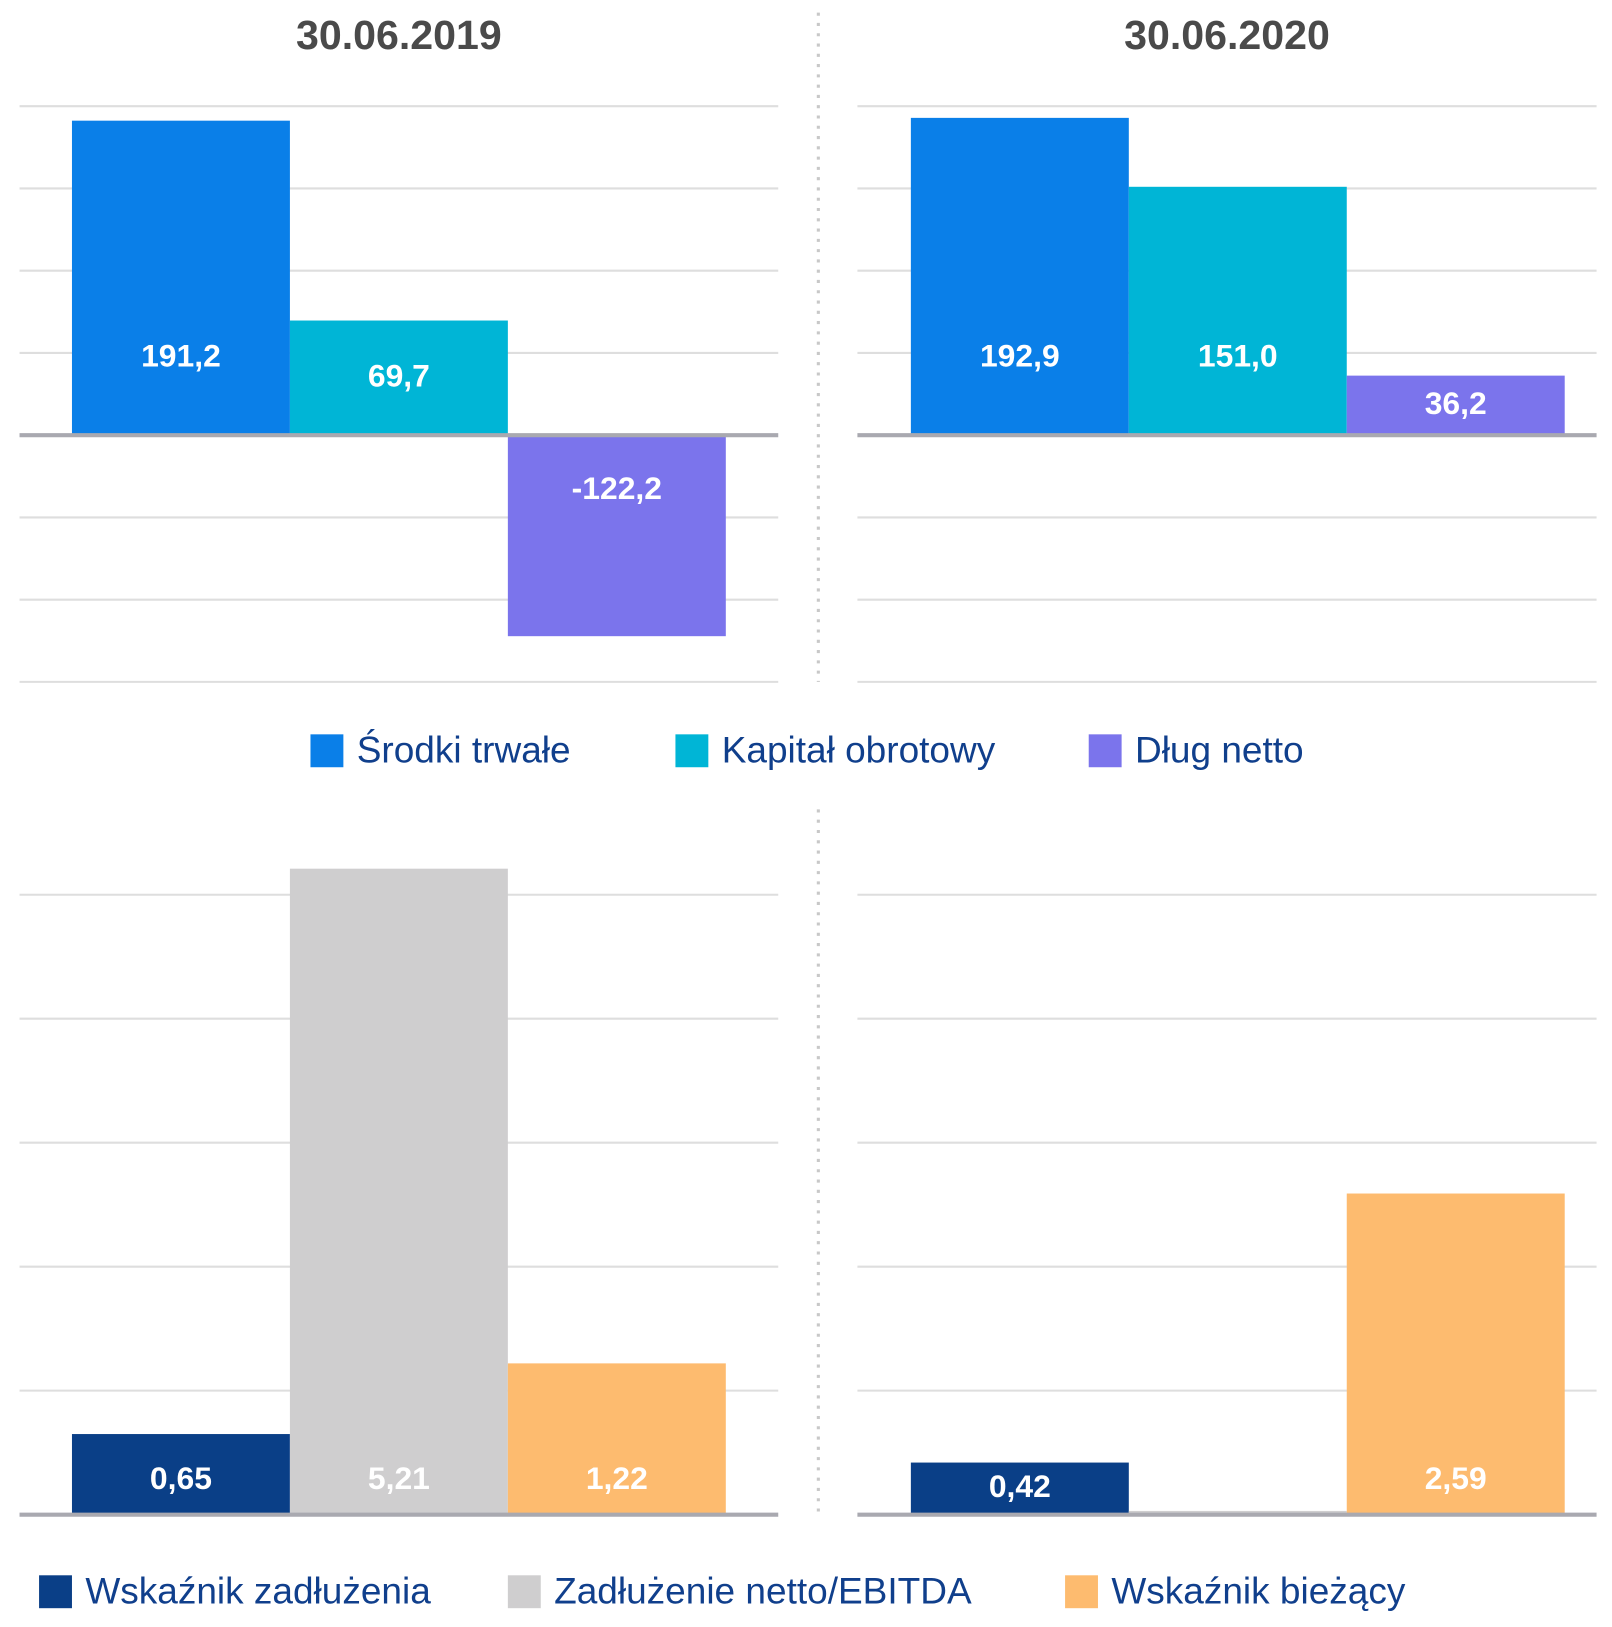  What do you see at coordinates (181, 1478) in the screenshot?
I see `value-label: 0,65` at bounding box center [181, 1478].